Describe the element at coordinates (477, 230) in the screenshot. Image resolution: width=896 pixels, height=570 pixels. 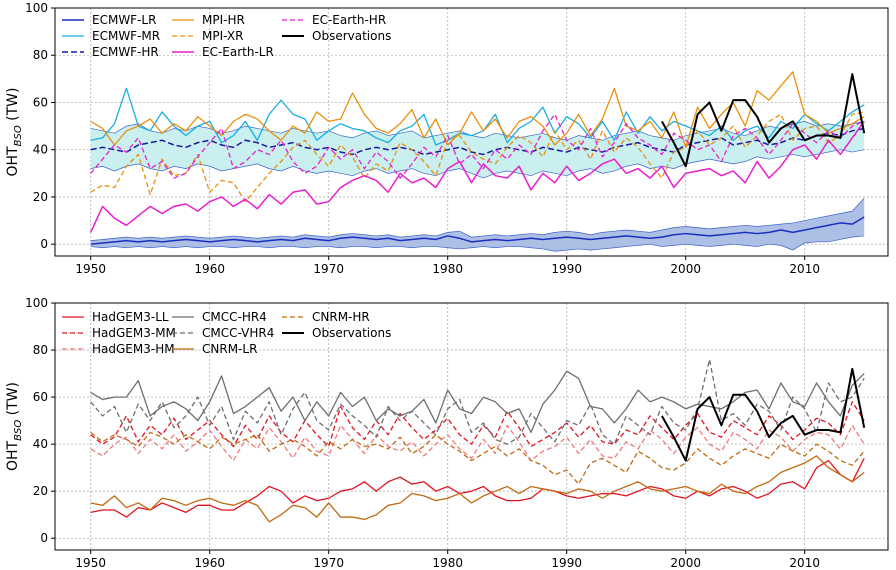
I see `series-ecmwf-lr` at that location.